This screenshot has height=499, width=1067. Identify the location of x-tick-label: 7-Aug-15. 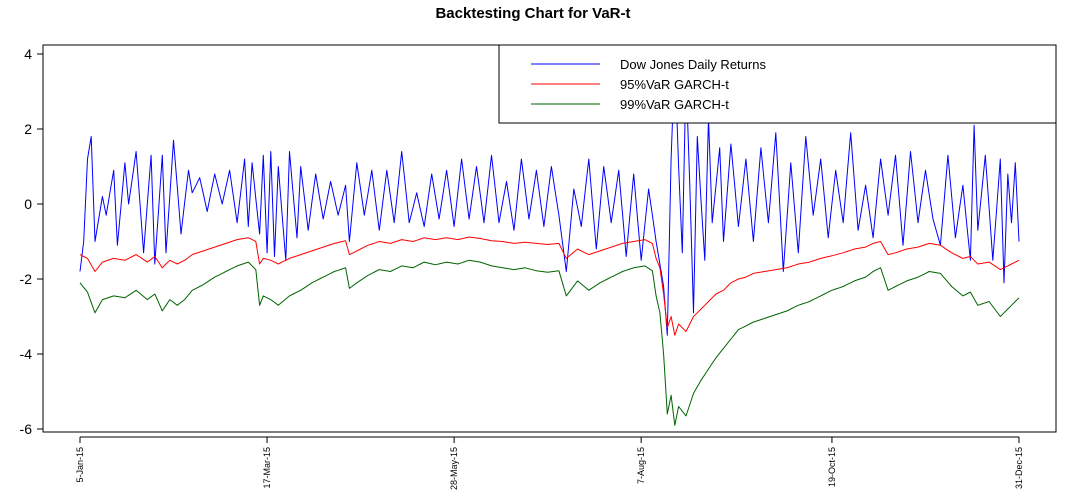
(641, 465).